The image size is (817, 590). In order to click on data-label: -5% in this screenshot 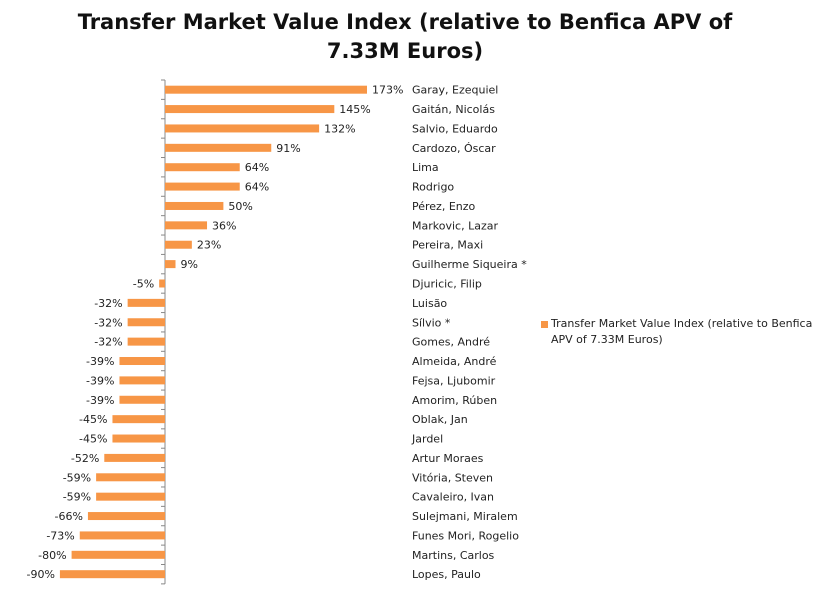, I will do `click(143, 283)`.